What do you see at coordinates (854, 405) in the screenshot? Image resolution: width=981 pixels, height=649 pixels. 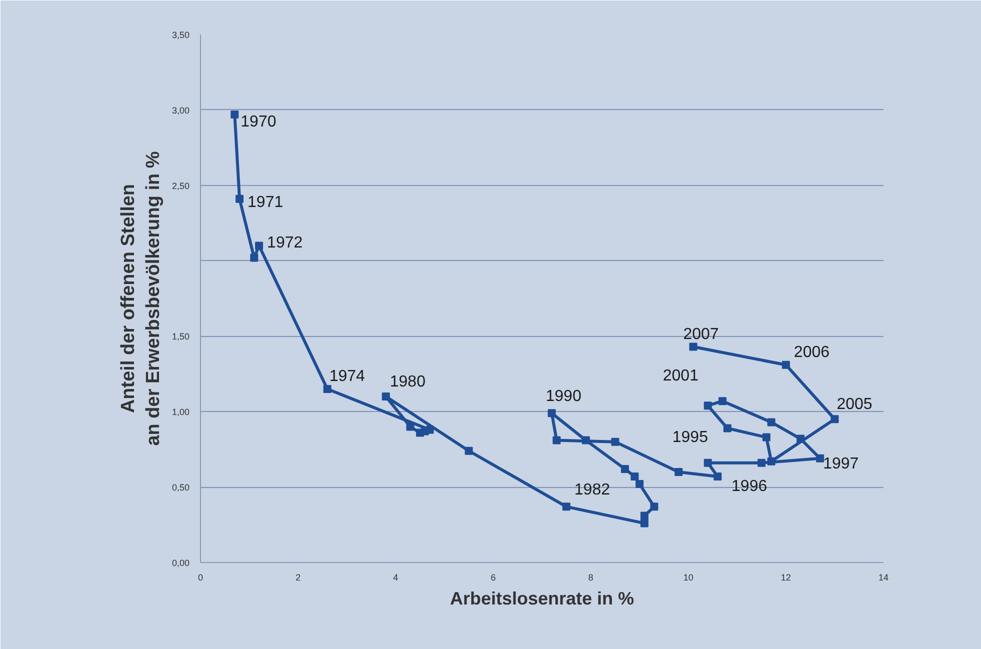 I see `annotation: 2005` at bounding box center [854, 405].